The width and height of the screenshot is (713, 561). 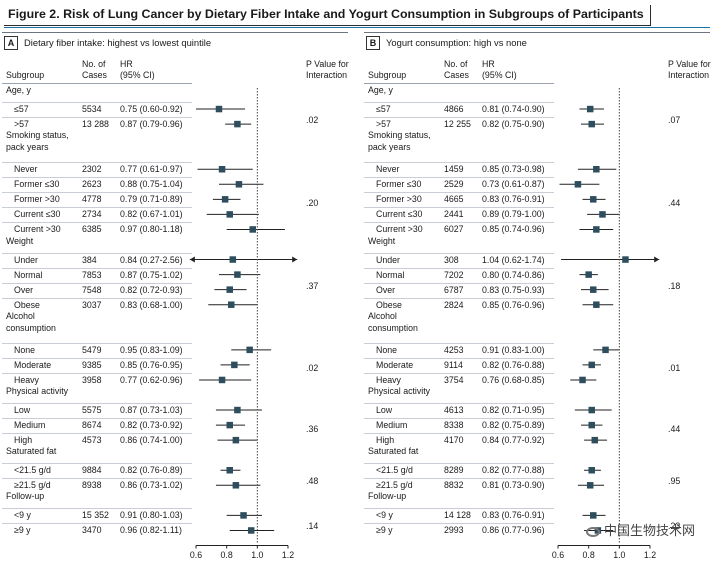 I want to click on row-hr: 0.82 (0.76-0.89), so click(x=151, y=470).